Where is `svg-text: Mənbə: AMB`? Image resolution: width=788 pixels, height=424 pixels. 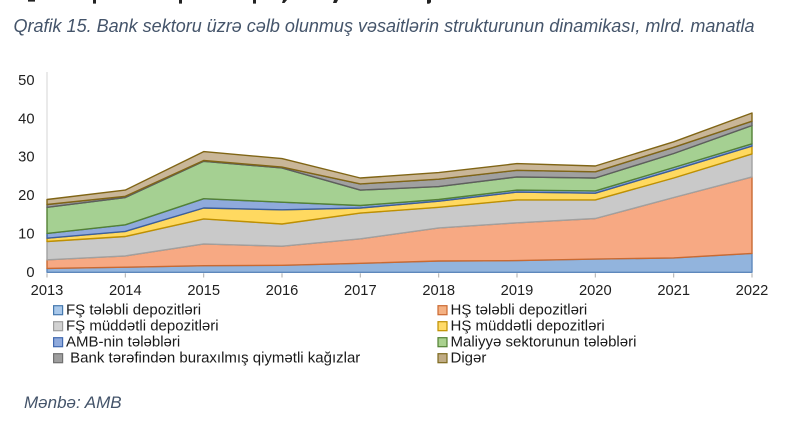 svg-text: Mənbə: AMB is located at coordinates (73, 402).